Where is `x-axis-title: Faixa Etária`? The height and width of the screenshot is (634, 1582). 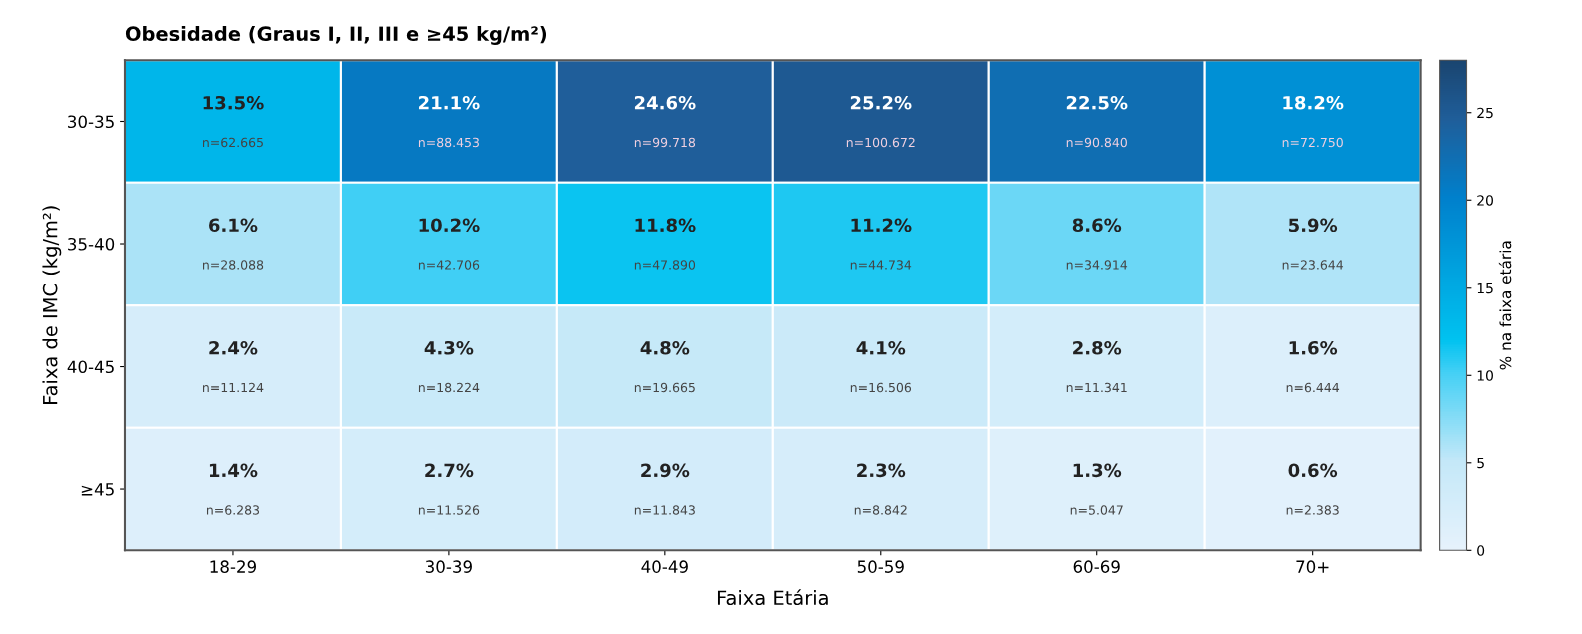 x-axis-title: Faixa Etária is located at coordinates (772, 597).